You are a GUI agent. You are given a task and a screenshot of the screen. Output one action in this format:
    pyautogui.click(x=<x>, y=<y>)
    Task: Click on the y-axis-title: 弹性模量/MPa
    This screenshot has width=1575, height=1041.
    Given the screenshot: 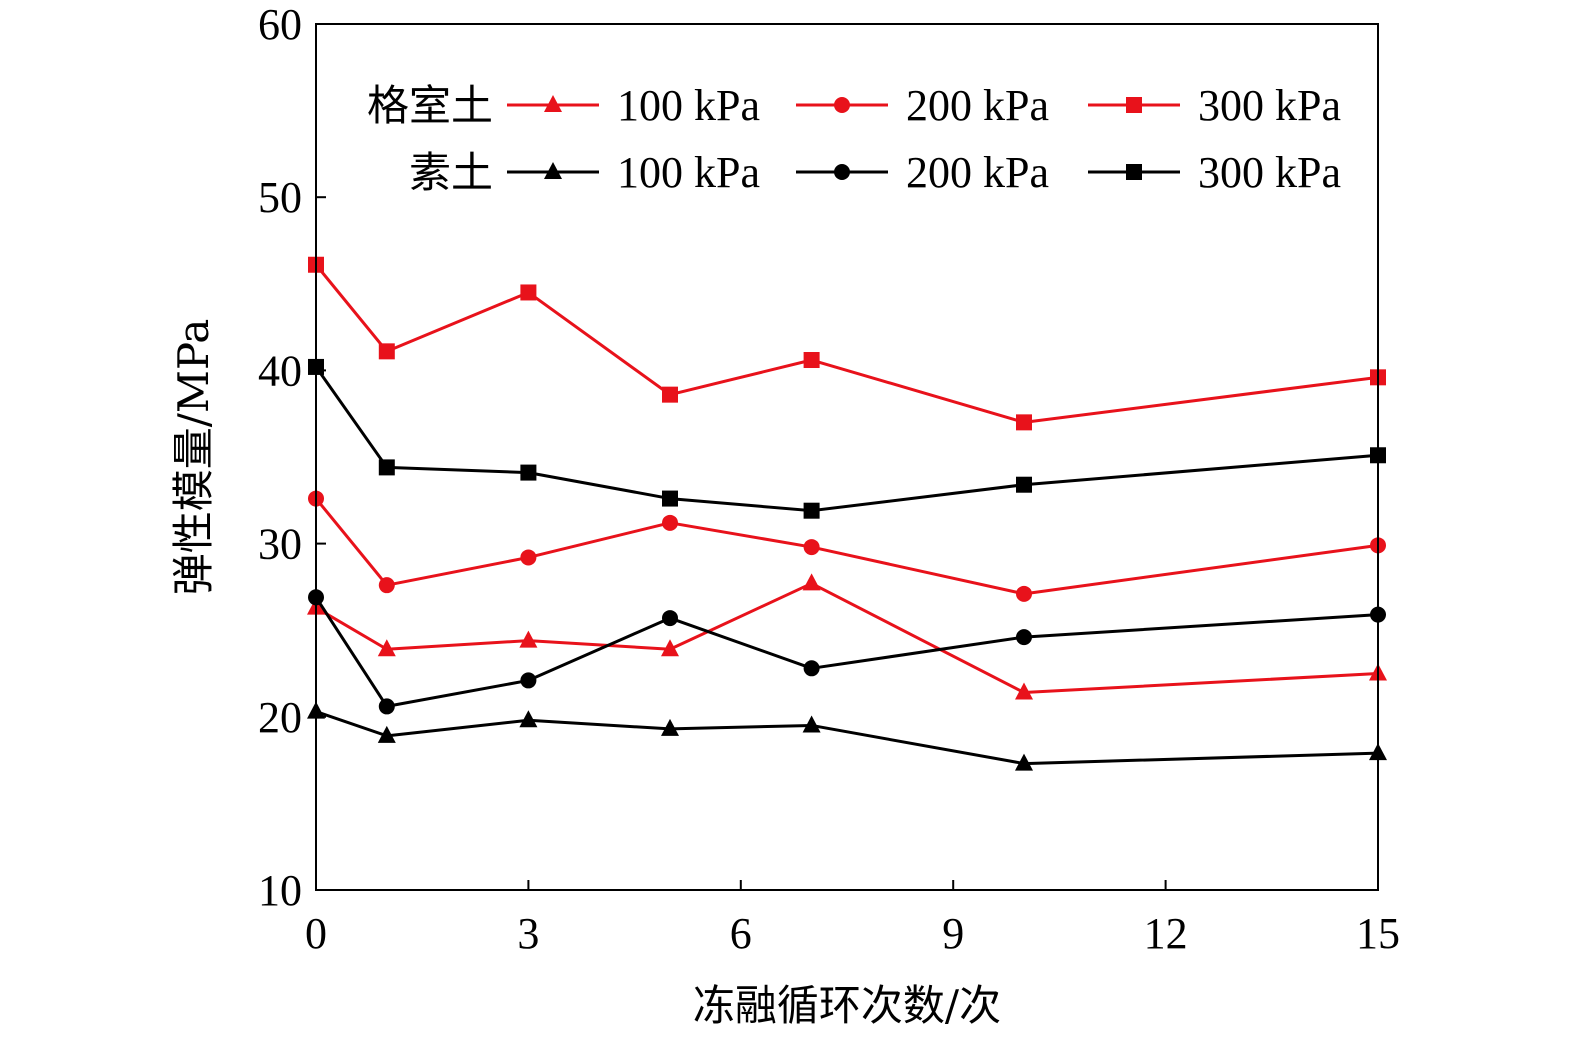 What is the action you would take?
    pyautogui.click(x=193, y=457)
    